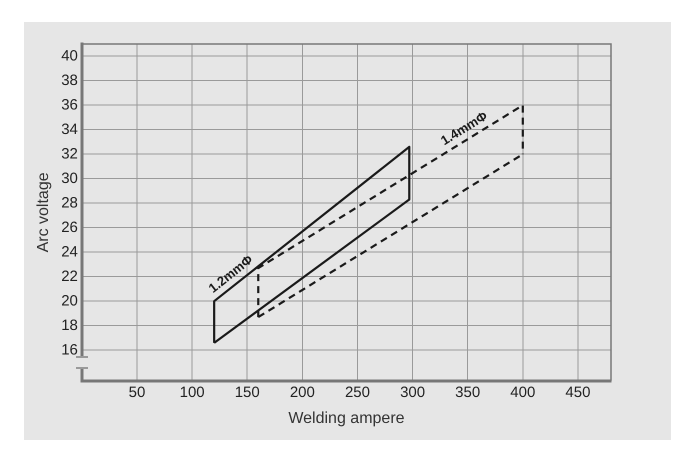  Describe the element at coordinates (69, 55) in the screenshot. I see `y-tick-label: 40` at that location.